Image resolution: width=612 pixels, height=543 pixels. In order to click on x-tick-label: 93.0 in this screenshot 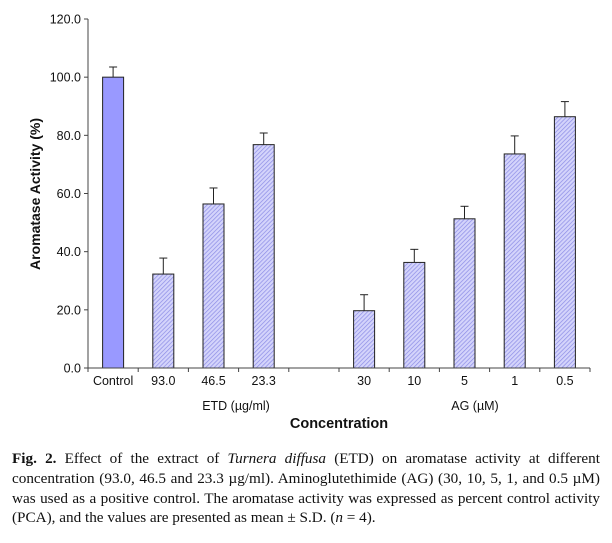, I will do `click(163, 381)`.